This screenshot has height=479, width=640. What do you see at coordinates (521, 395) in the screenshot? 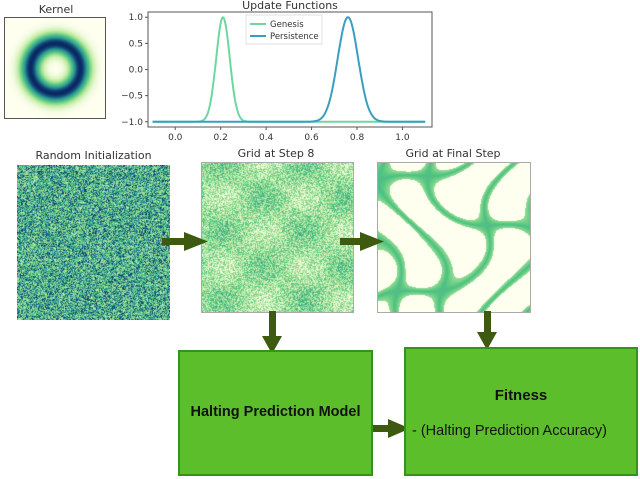
I see `fitness-title: Fitness` at bounding box center [521, 395].